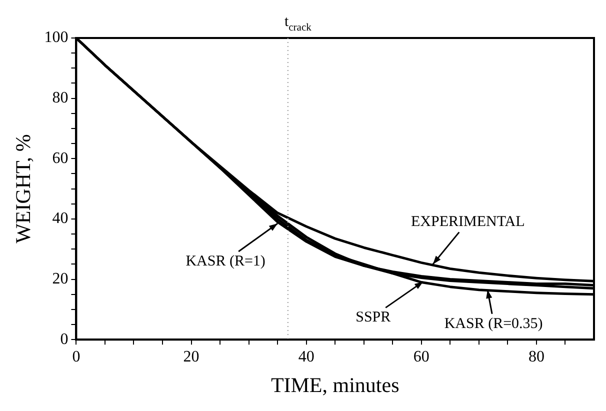 Image resolution: width=606 pixels, height=411 pixels. Describe the element at coordinates (373, 318) in the screenshot. I see `annotation: SSPR` at that location.